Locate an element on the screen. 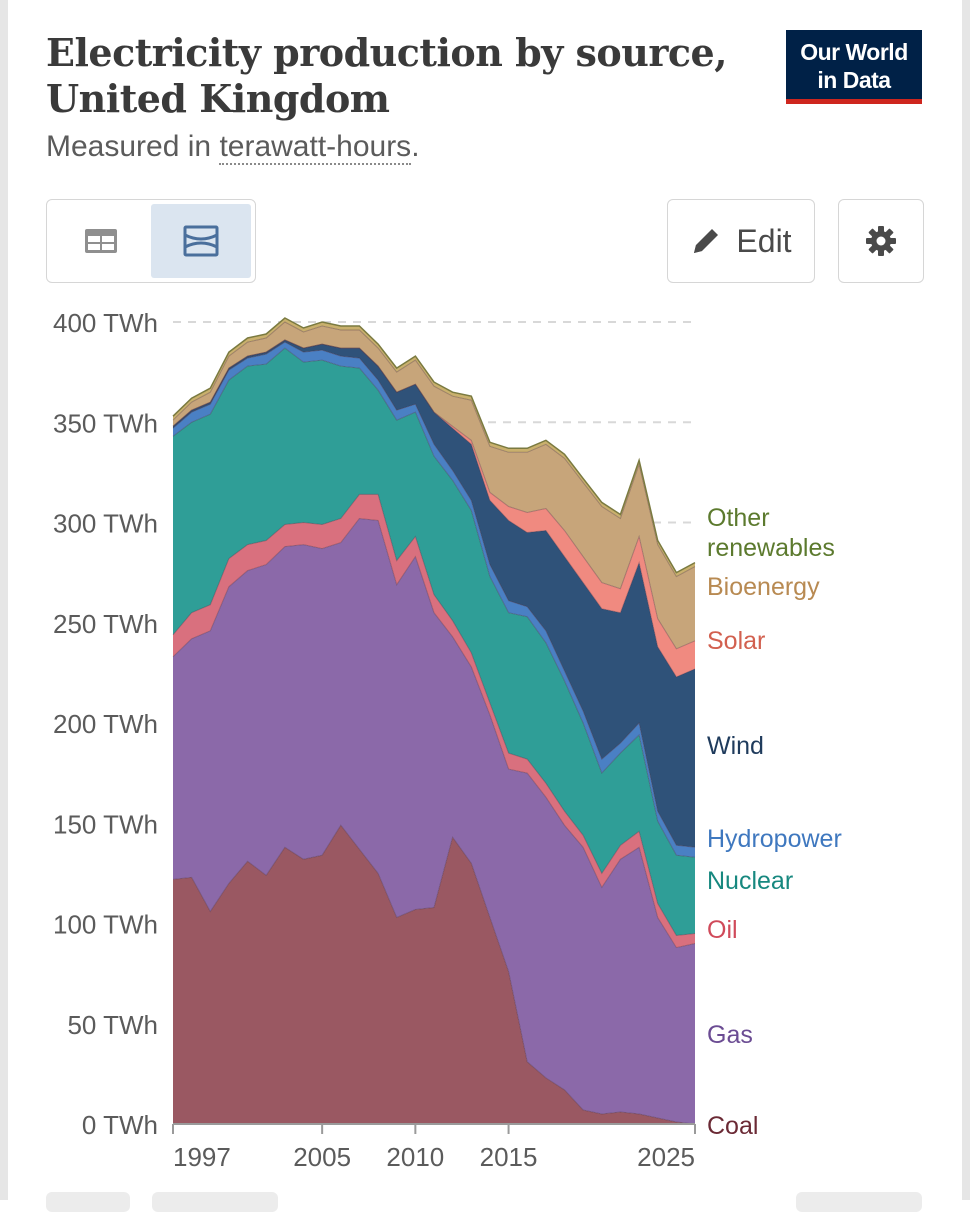 This screenshot has height=1212, width=970. right-frame-edge is located at coordinates (966, 600).